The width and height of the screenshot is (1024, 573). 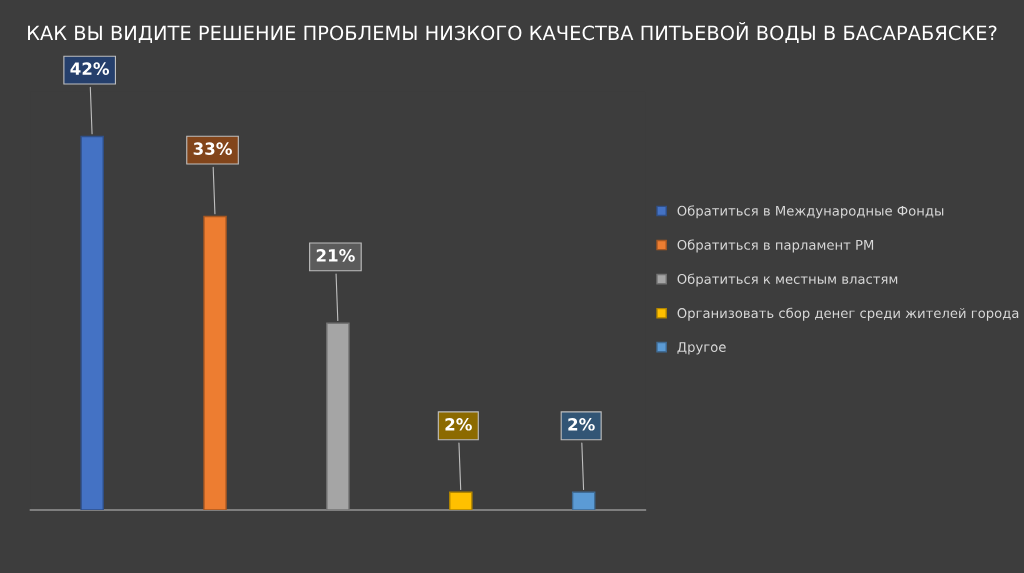 What do you see at coordinates (810, 212) in the screenshot?
I see `legend-label: Обратиться в Международные Фонды` at bounding box center [810, 212].